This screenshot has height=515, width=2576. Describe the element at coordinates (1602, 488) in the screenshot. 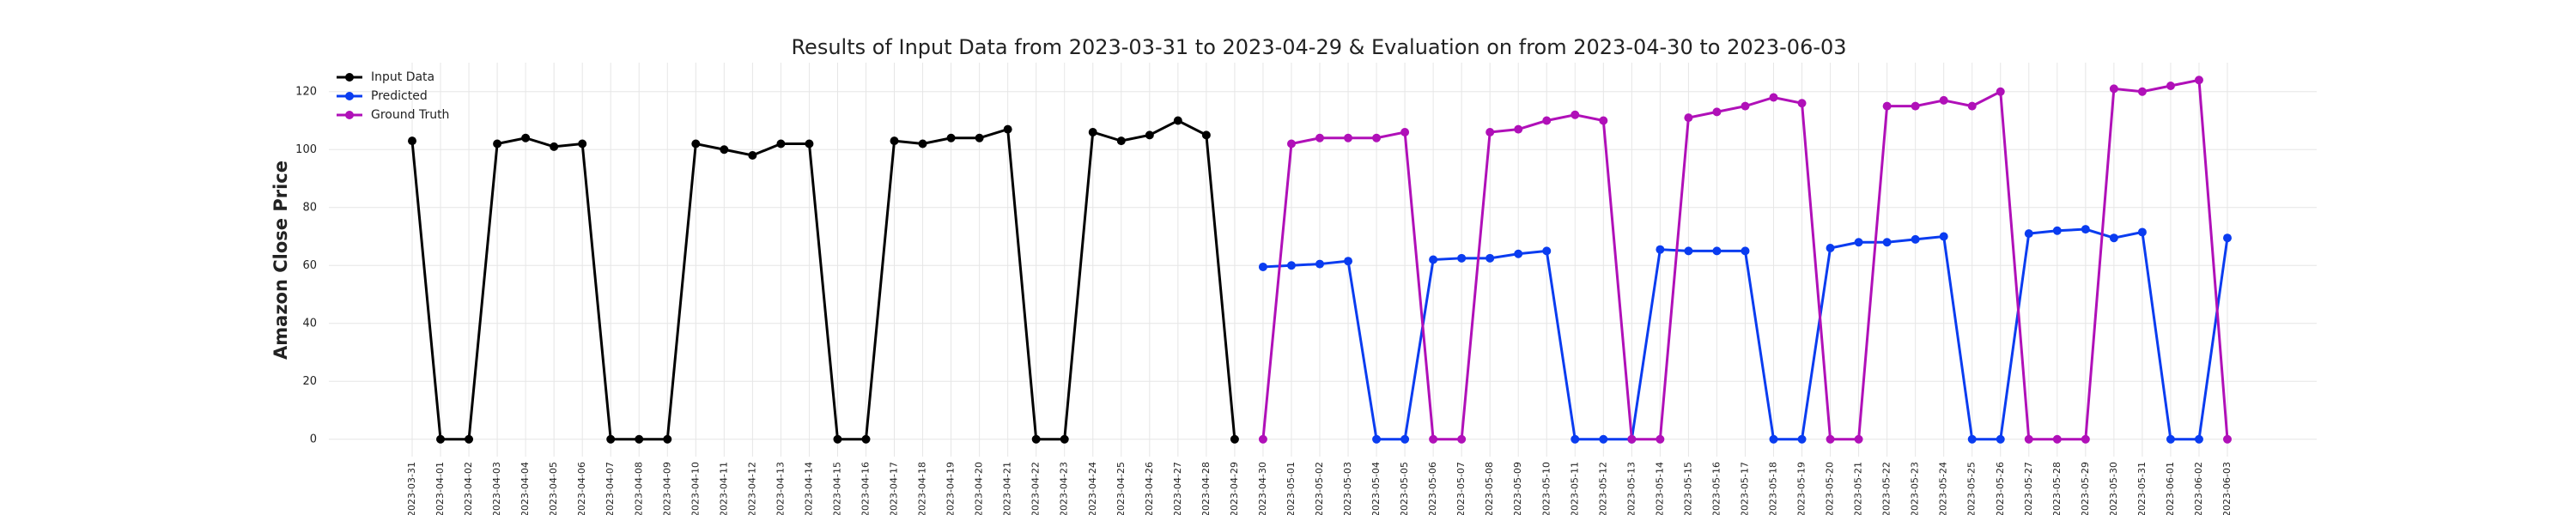

I see `x-tick-label: 2023-05-12` at that location.